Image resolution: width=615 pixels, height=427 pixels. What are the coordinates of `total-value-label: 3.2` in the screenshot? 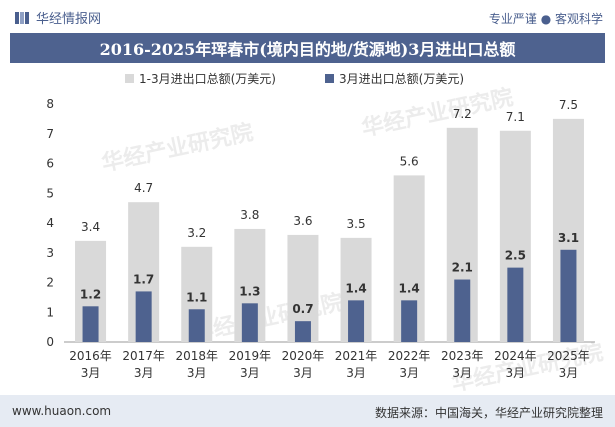 It's located at (196, 233).